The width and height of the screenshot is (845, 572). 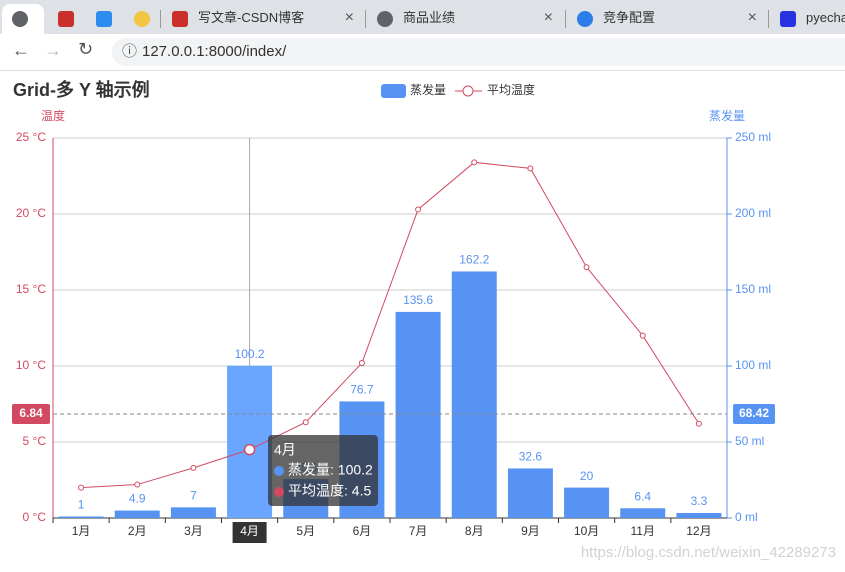 What do you see at coordinates (727, 115) in the screenshot?
I see `y2-axis-title: 蒸发量` at bounding box center [727, 115].